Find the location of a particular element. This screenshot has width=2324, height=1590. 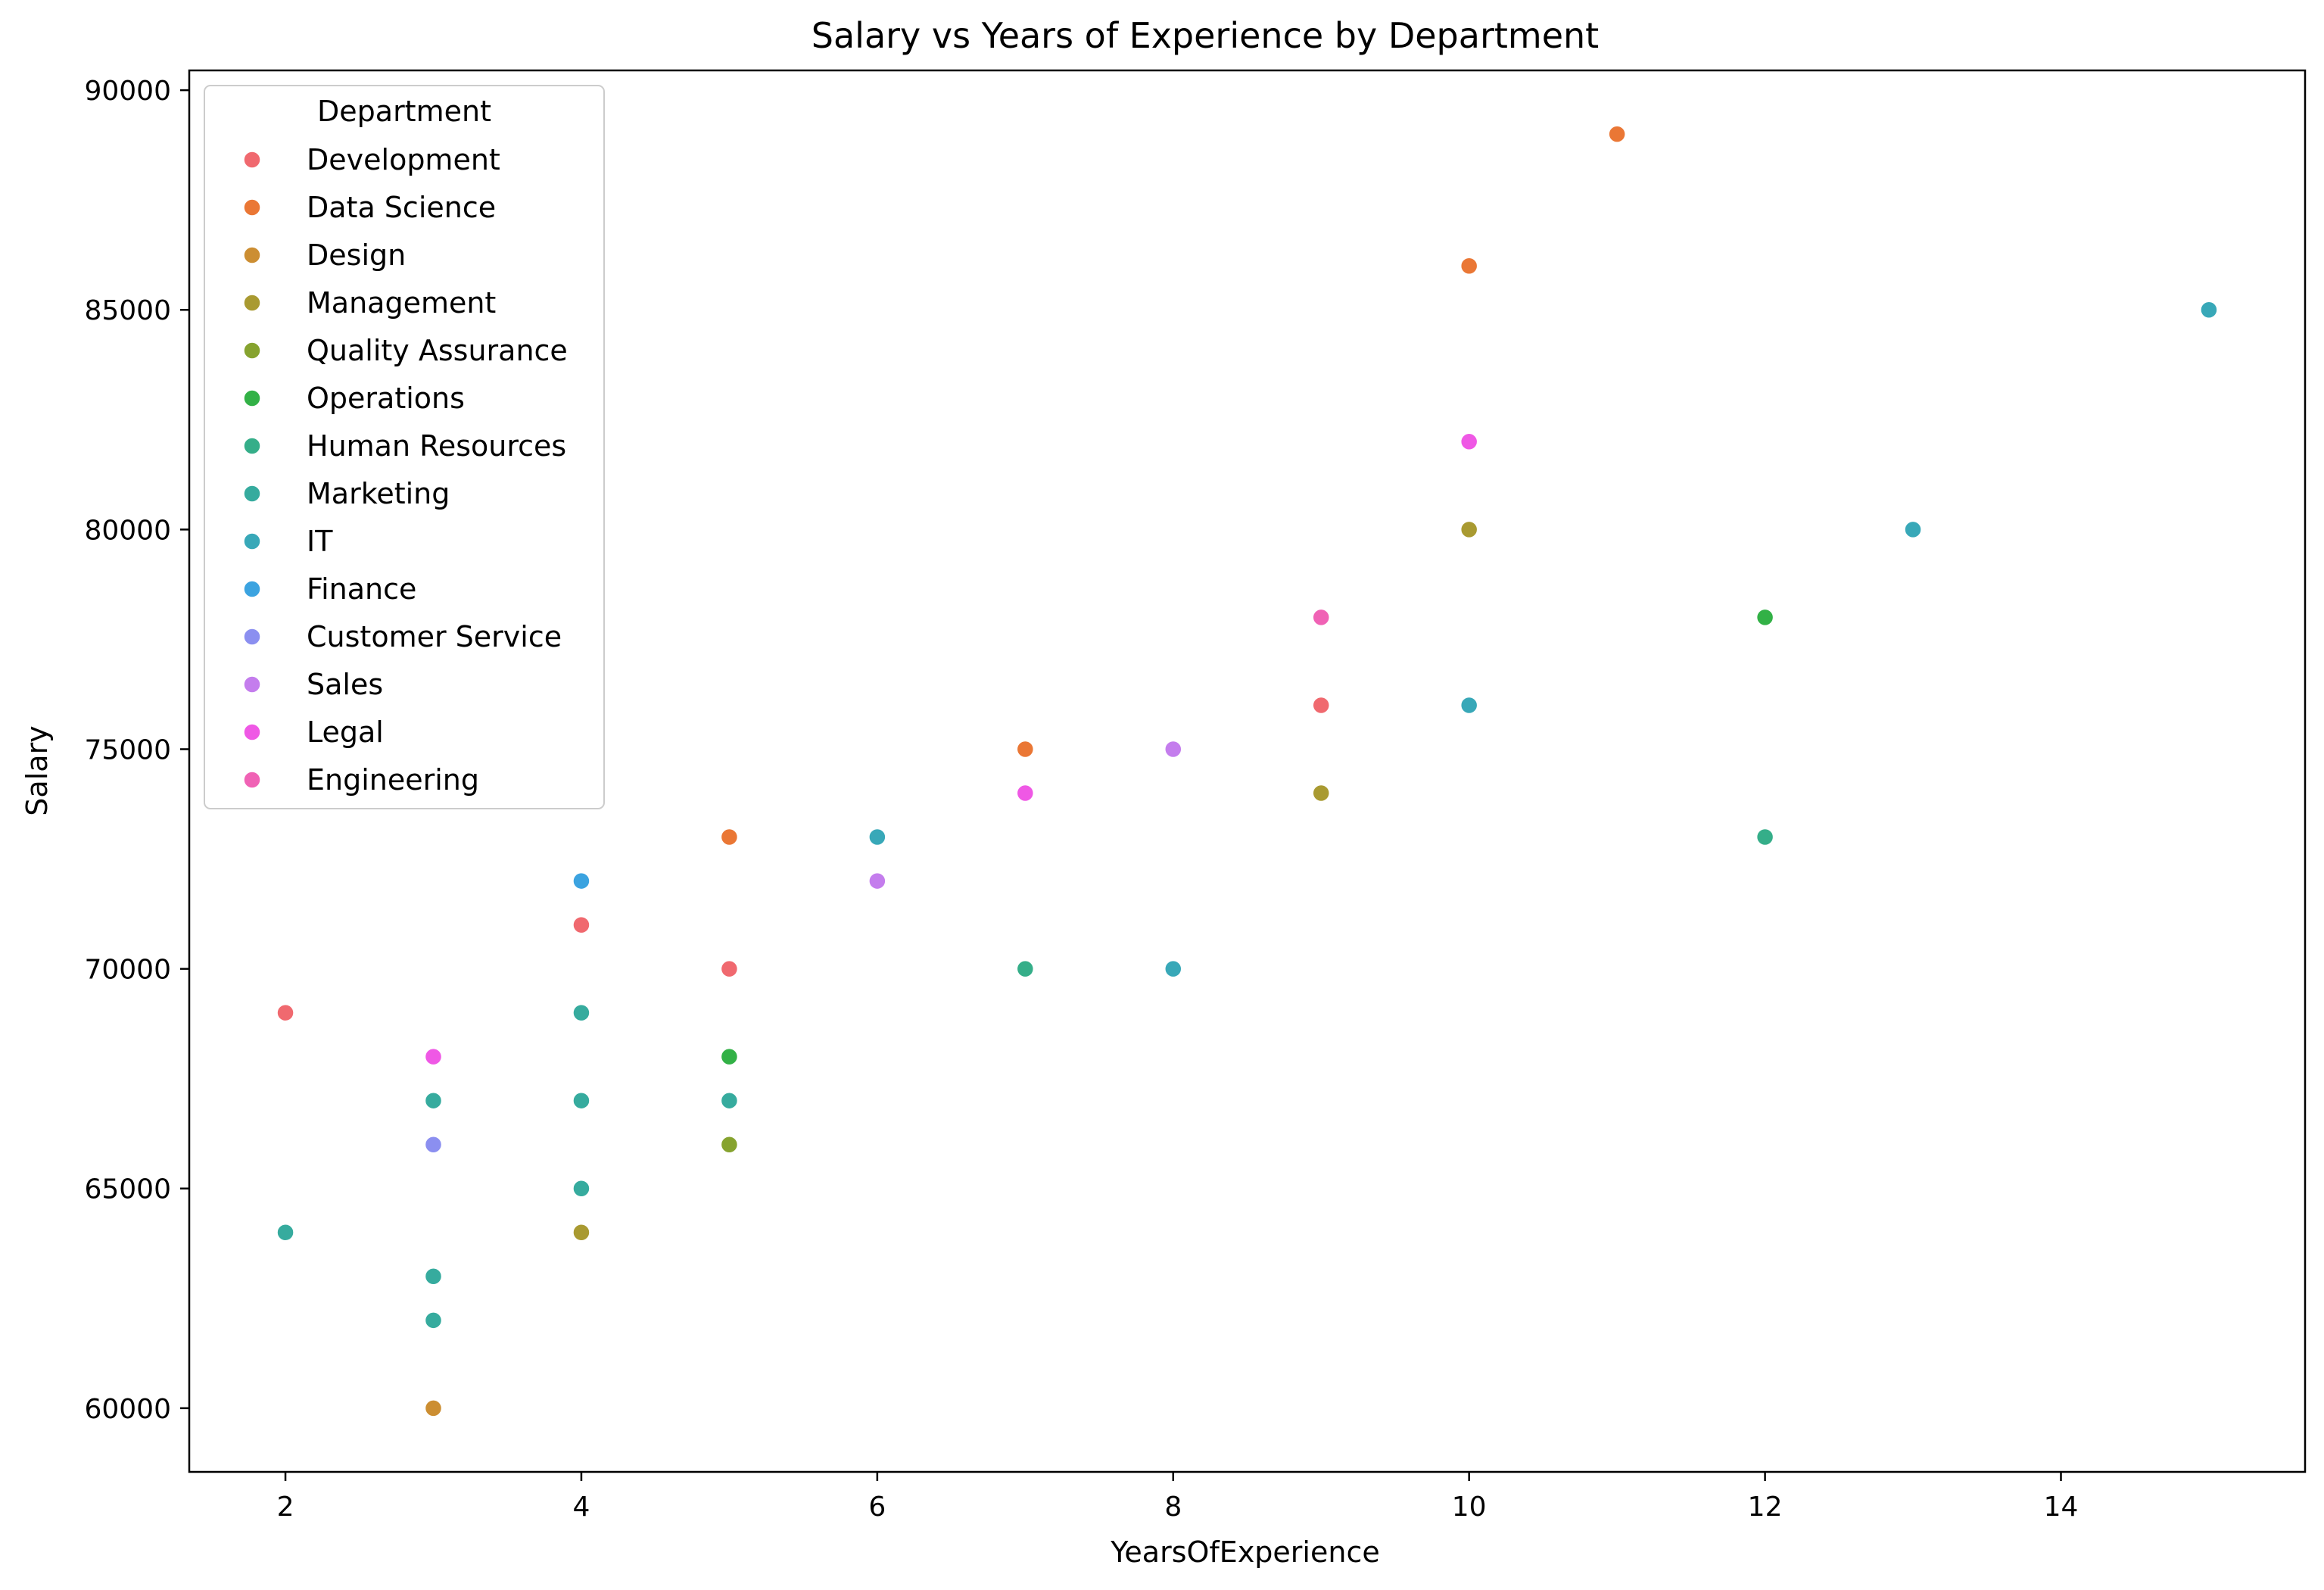

x-tick-label: 6 is located at coordinates (877, 1507).